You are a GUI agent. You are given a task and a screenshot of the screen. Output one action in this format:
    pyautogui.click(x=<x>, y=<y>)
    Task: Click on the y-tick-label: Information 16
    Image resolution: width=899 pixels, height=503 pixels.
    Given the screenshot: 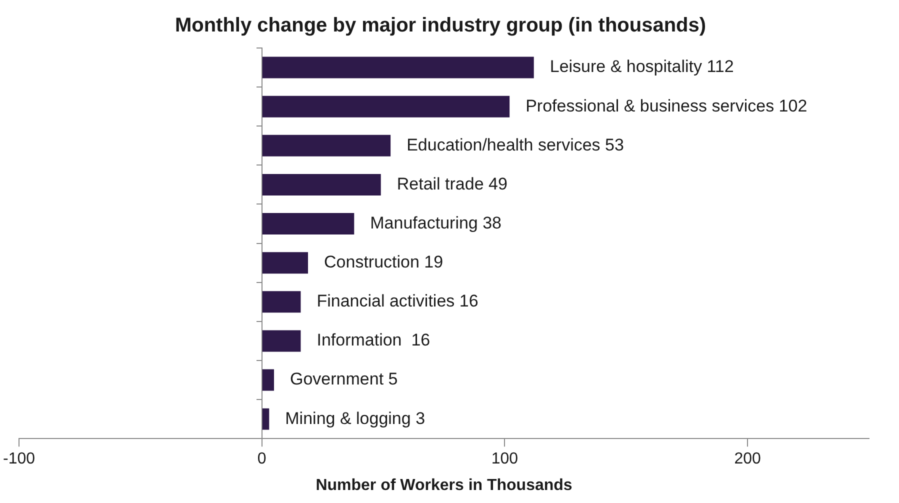 What is the action you would take?
    pyautogui.click(x=373, y=340)
    